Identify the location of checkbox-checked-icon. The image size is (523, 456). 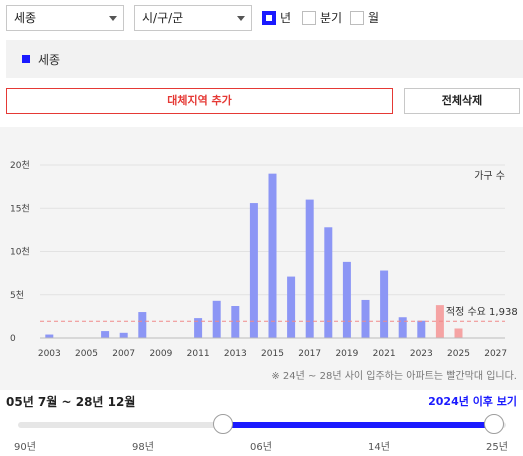
(269, 17).